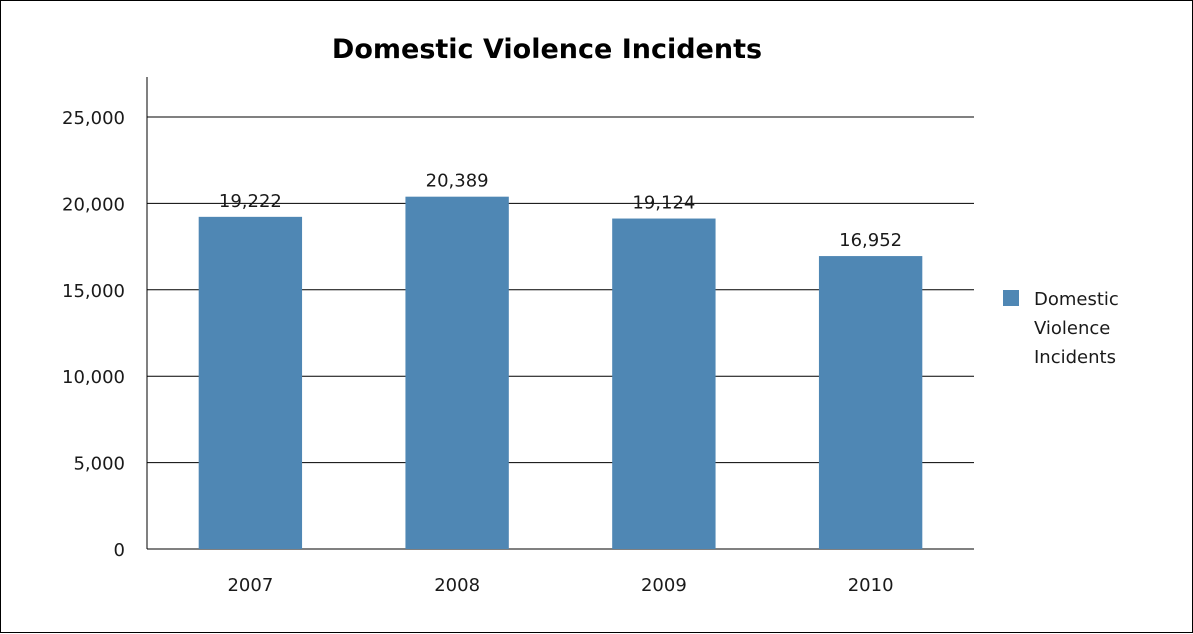 This screenshot has width=1193, height=634. What do you see at coordinates (457, 181) in the screenshot?
I see `data-label: 20,389` at bounding box center [457, 181].